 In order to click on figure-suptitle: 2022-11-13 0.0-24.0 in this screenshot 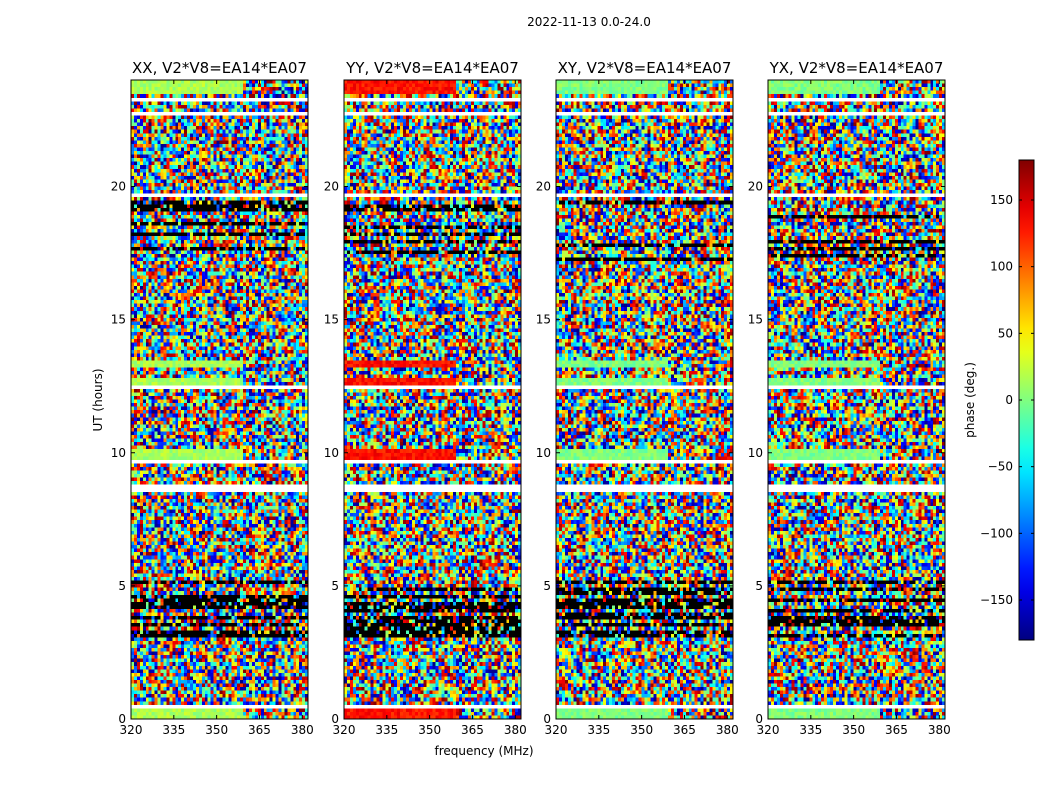, I will do `click(589, 22)`.